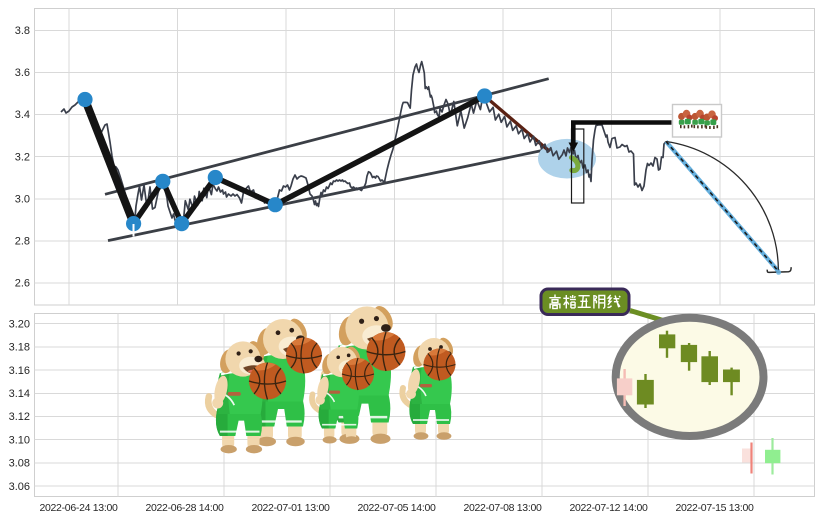 This screenshot has width=822, height=520. Describe the element at coordinates (22, 284) in the screenshot. I see `svg-text: 2.6` at that location.